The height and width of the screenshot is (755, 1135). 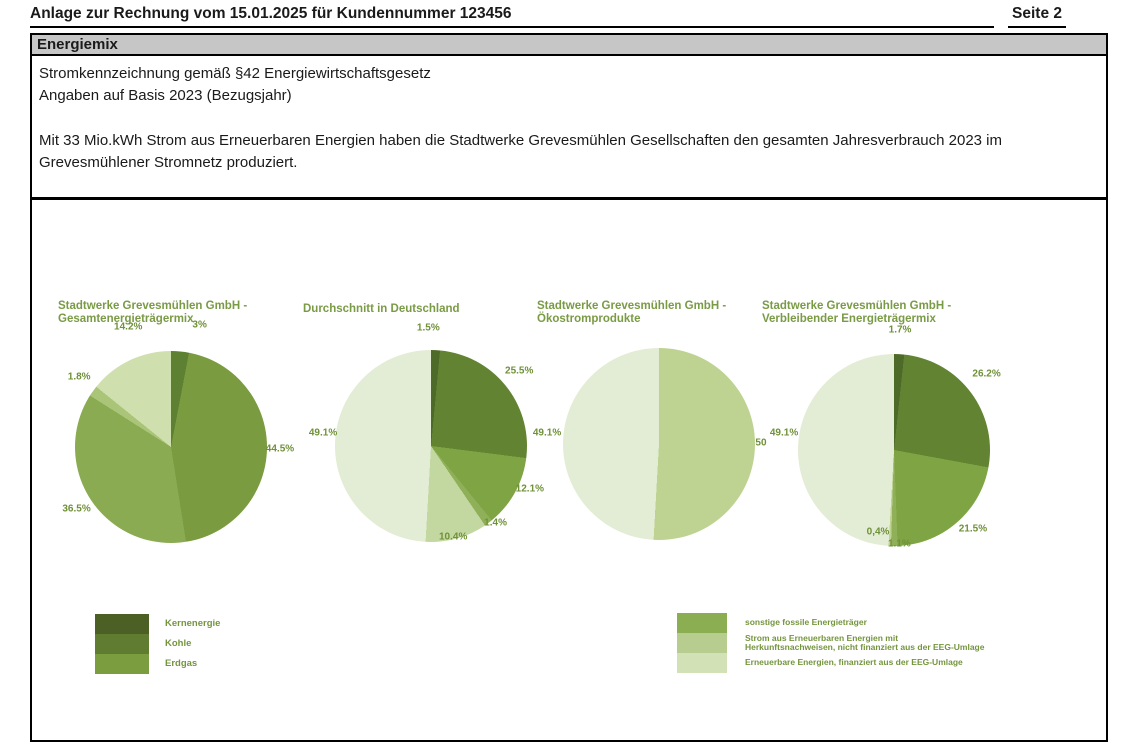 What do you see at coordinates (181, 663) in the screenshot?
I see `legend-label: Erdgas` at bounding box center [181, 663].